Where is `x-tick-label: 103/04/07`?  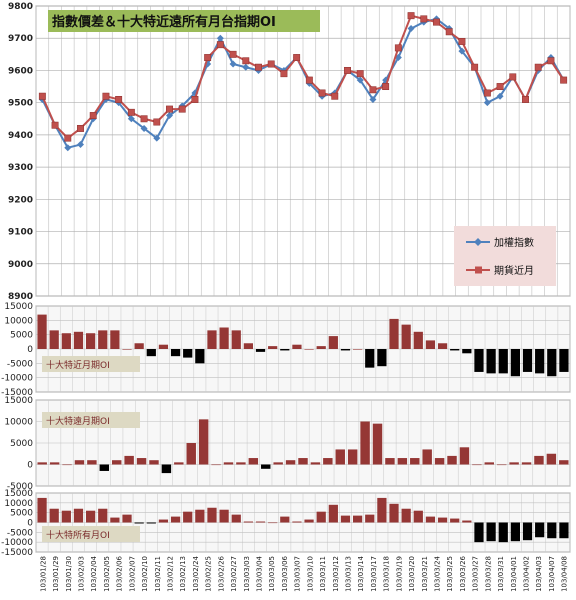
x-tick-label: 103/04/07 is located at coordinates (552, 574).